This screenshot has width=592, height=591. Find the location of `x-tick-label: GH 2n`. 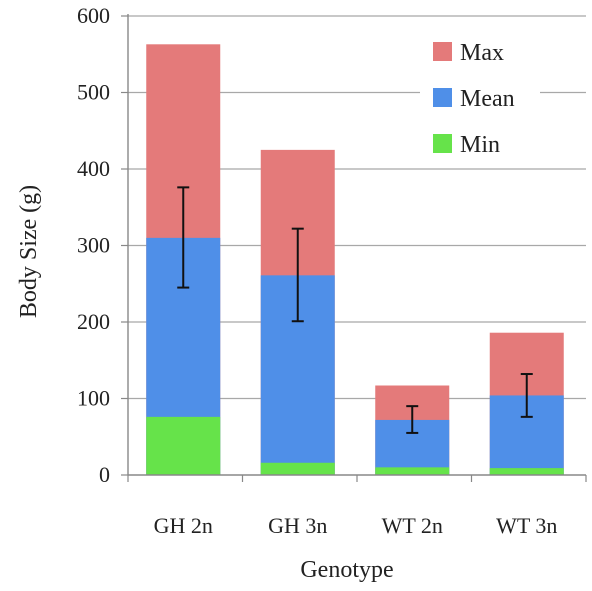

x-tick-label: GH 2n is located at coordinates (183, 525).